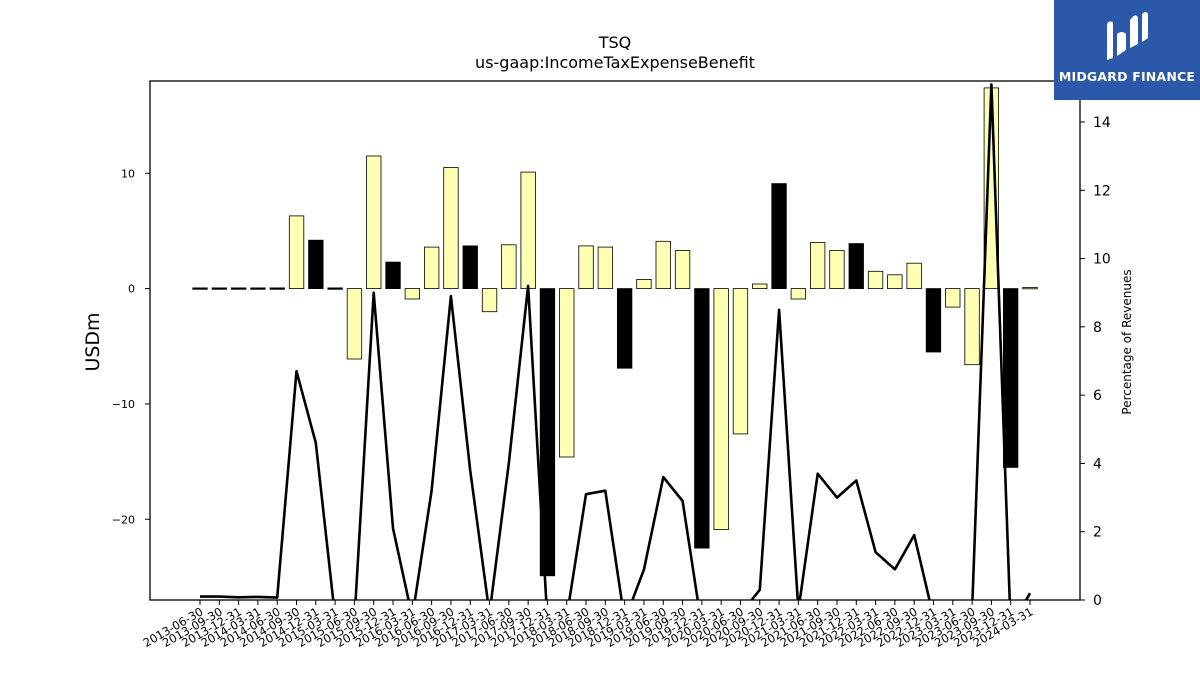  What do you see at coordinates (123, 519) in the screenshot?
I see `y-tick-label: −20` at bounding box center [123, 519].